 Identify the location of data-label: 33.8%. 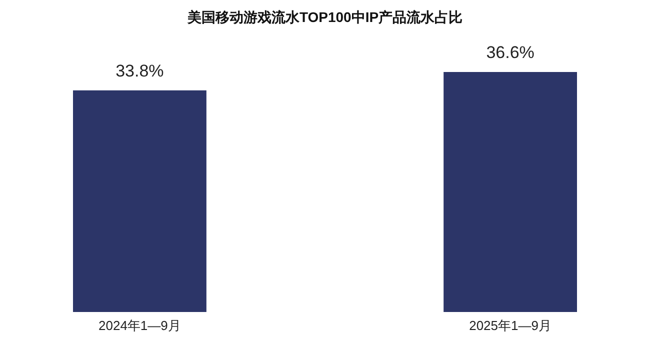
(140, 70).